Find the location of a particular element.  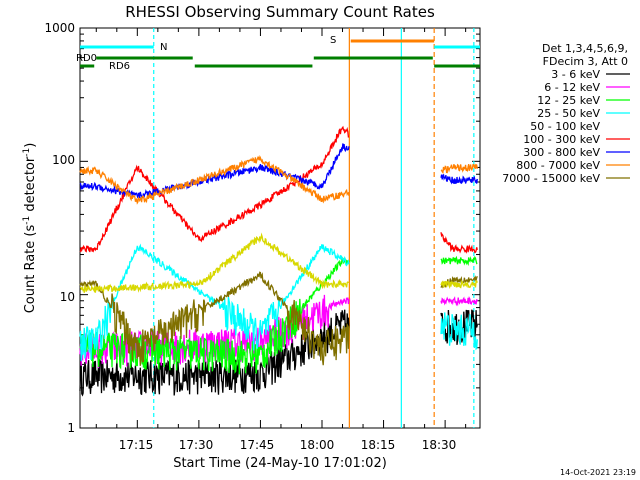

legend-entry: 50 - 100 keV is located at coordinates (580, 126).